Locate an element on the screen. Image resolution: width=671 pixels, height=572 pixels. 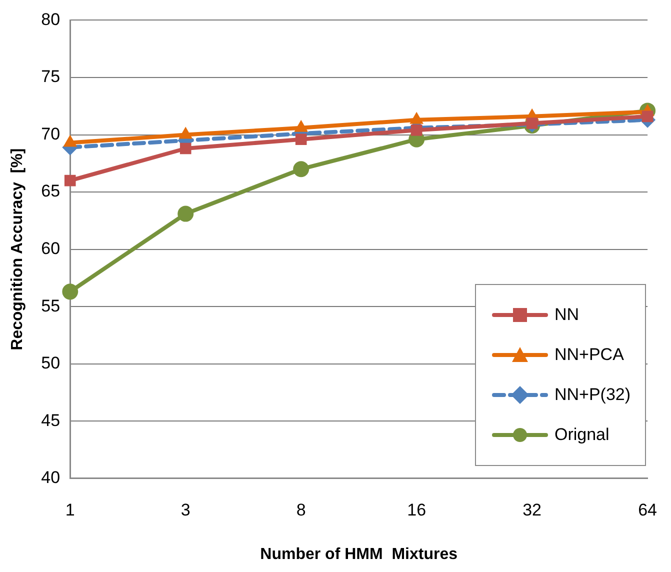
y-tick-label: 65 is located at coordinates (50, 191).